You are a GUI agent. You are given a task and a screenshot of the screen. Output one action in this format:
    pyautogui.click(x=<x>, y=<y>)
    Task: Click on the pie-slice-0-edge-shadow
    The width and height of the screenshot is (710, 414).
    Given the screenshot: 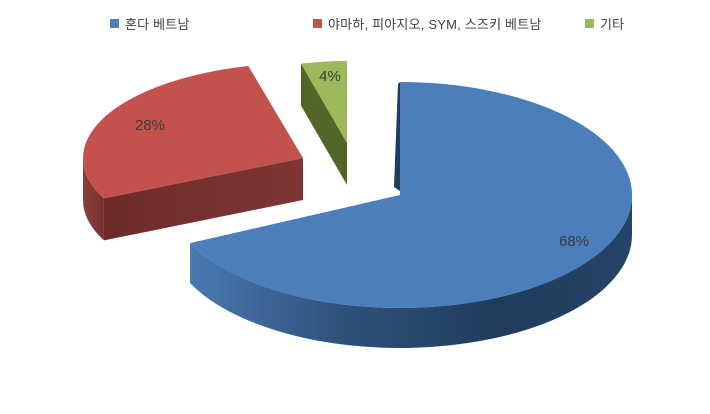 What is the action you would take?
    pyautogui.click(x=397, y=136)
    